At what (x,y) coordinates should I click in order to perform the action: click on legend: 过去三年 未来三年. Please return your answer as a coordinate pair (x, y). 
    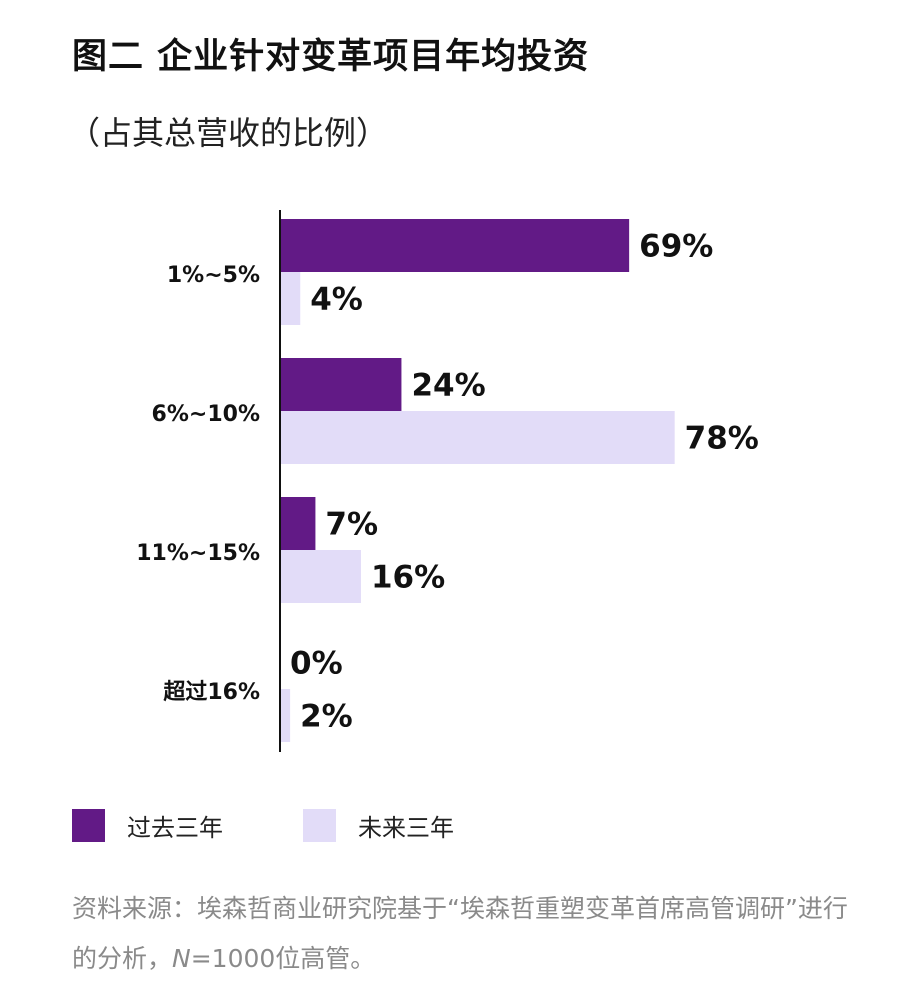
    Looking at the image, I should click on (303, 825).